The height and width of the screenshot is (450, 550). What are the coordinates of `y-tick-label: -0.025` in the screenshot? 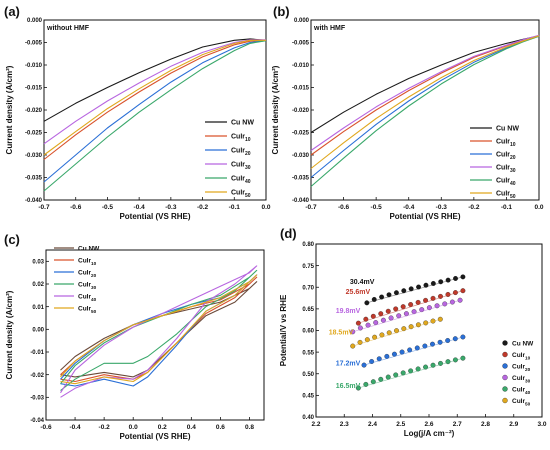 It's located at (301, 134).